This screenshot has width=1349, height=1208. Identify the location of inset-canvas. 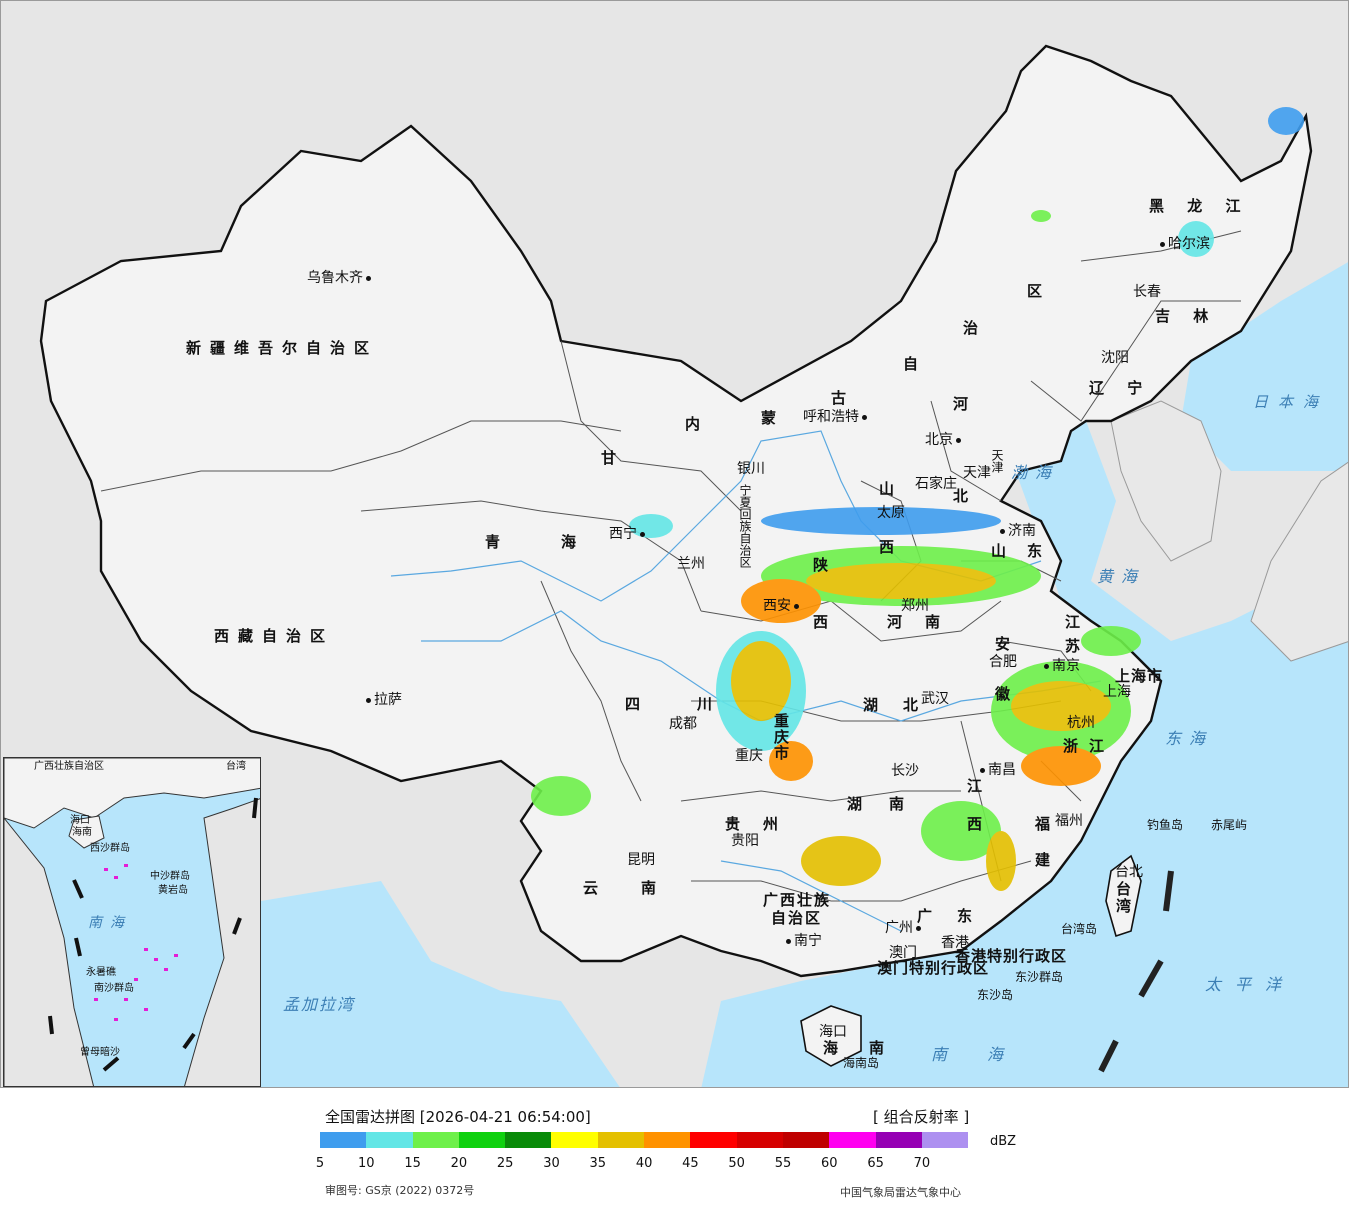
(132, 922).